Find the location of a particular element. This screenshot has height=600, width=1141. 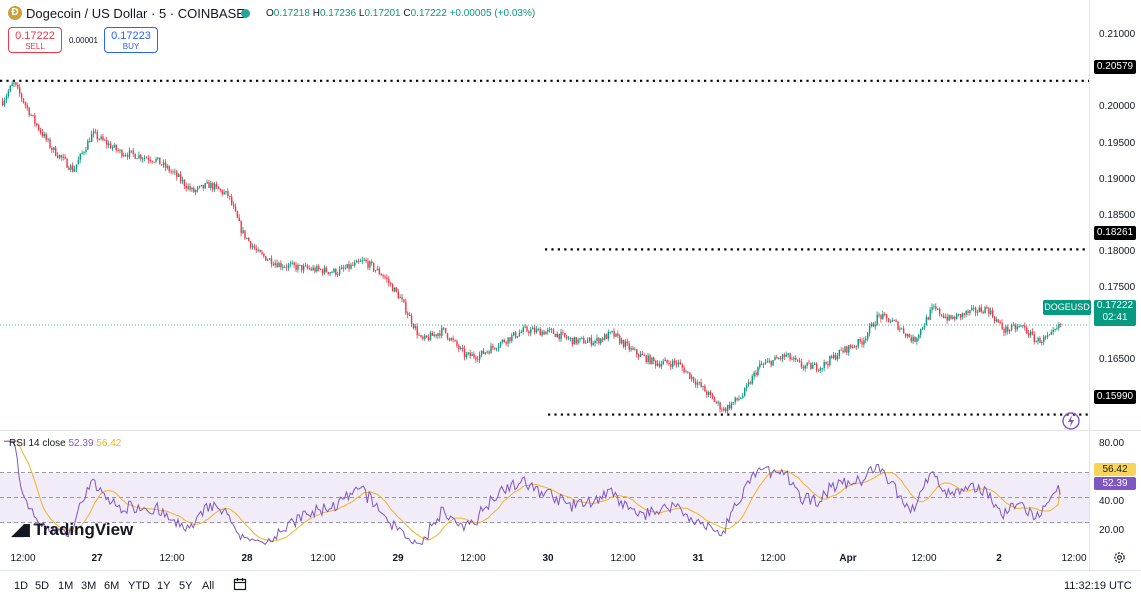

range-6m-button: 6M is located at coordinates (112, 586).